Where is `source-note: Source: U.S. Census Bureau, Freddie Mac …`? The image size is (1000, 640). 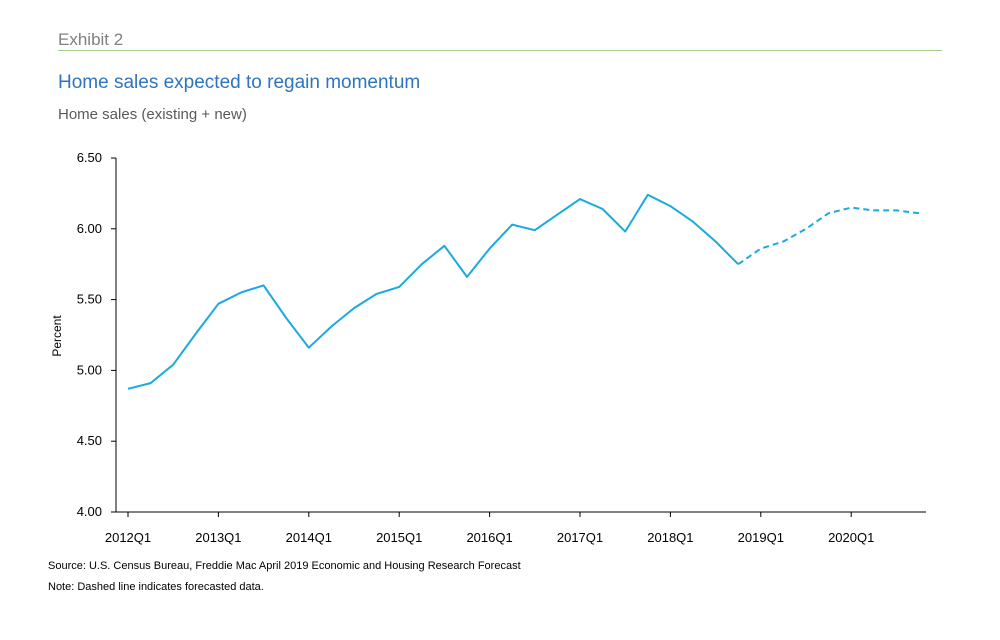
source-note: Source: U.S. Census Bureau, Freddie Mac … is located at coordinates (284, 566).